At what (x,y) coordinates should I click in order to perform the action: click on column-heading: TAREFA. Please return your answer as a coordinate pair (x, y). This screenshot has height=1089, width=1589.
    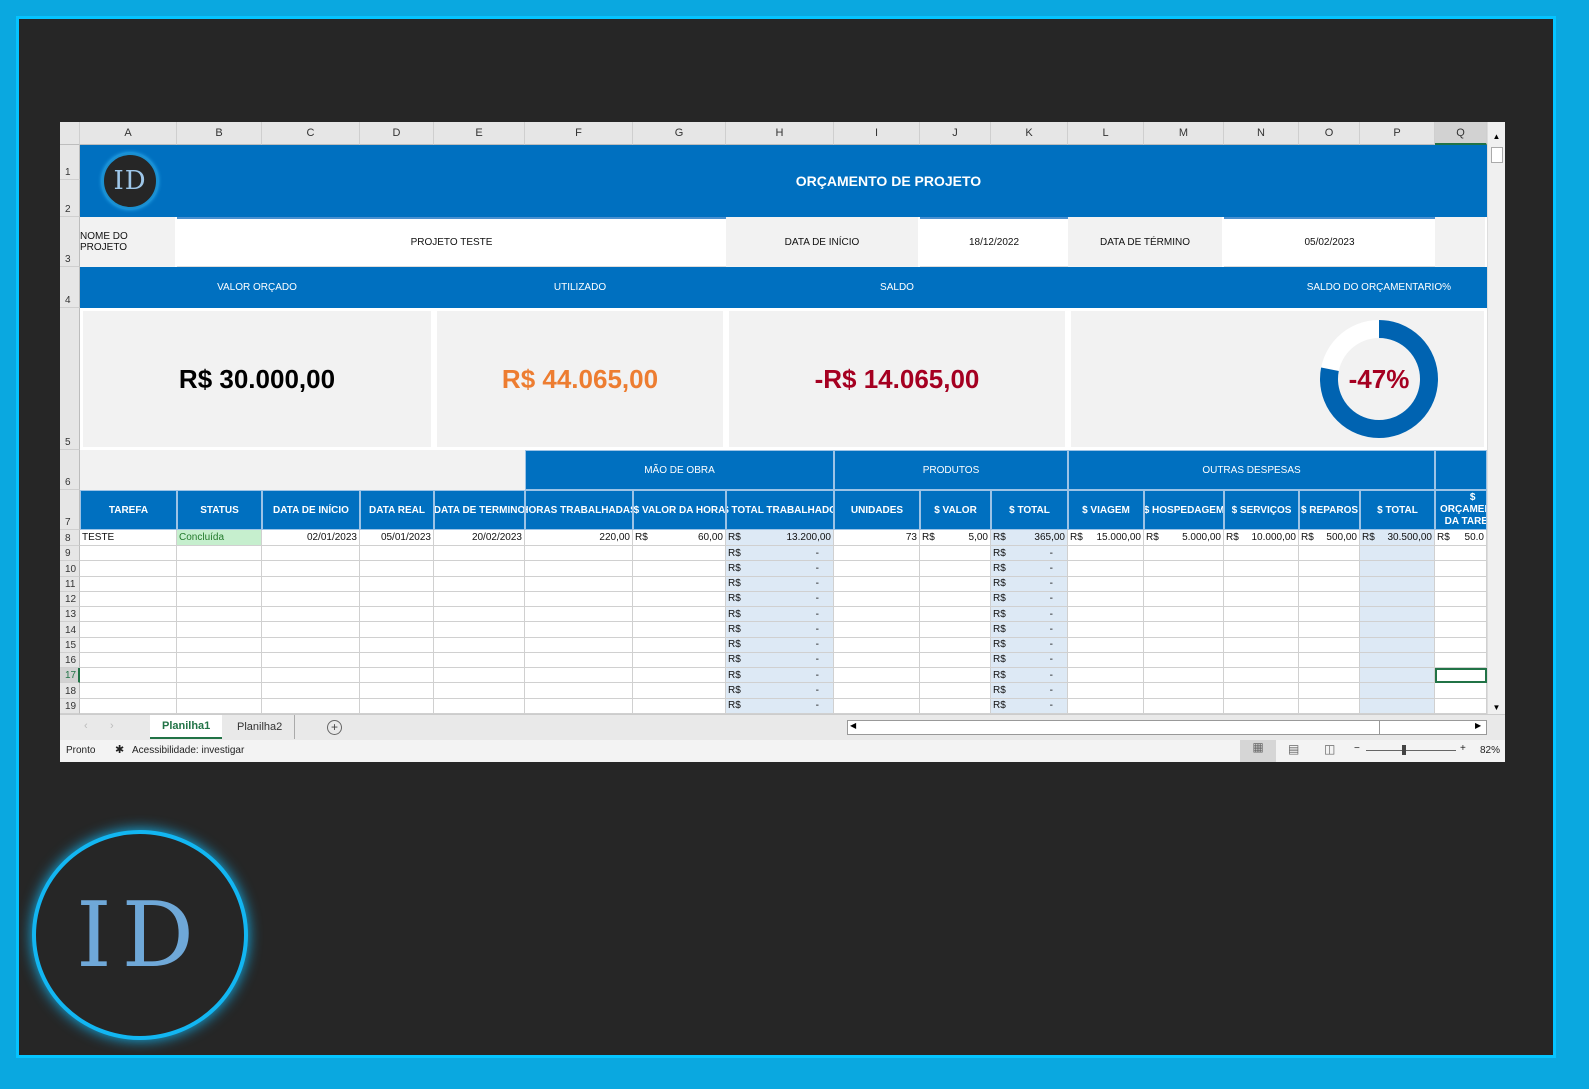
    Looking at the image, I should click on (128, 510).